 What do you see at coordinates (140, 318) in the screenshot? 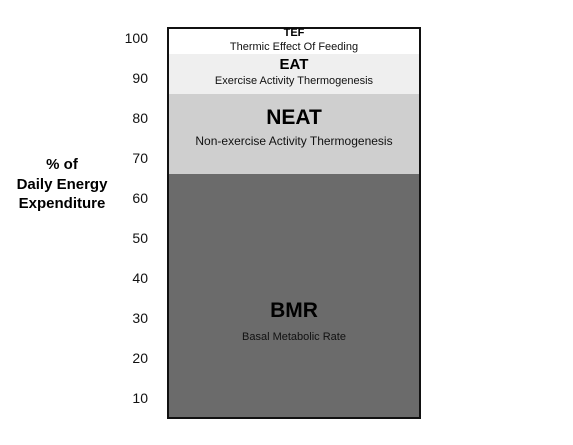
I see `y-tick-label: 30` at bounding box center [140, 318].